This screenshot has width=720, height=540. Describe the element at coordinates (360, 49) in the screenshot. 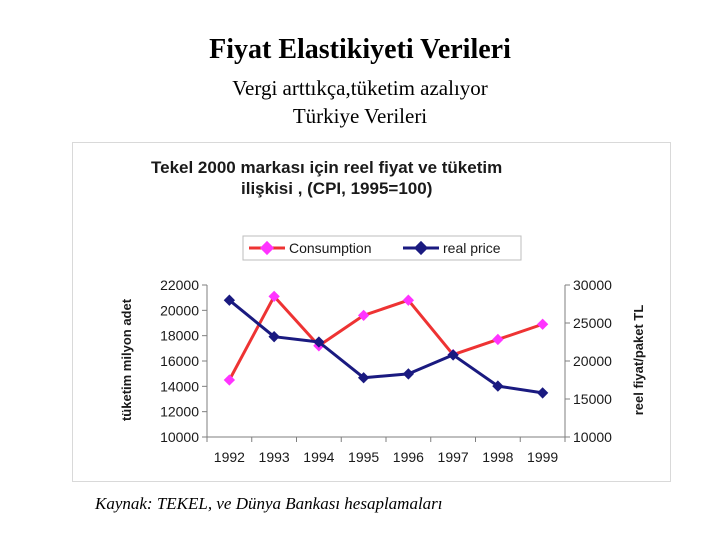

I see `page-title: Fiyat Elastikiyeti Verileri` at that location.